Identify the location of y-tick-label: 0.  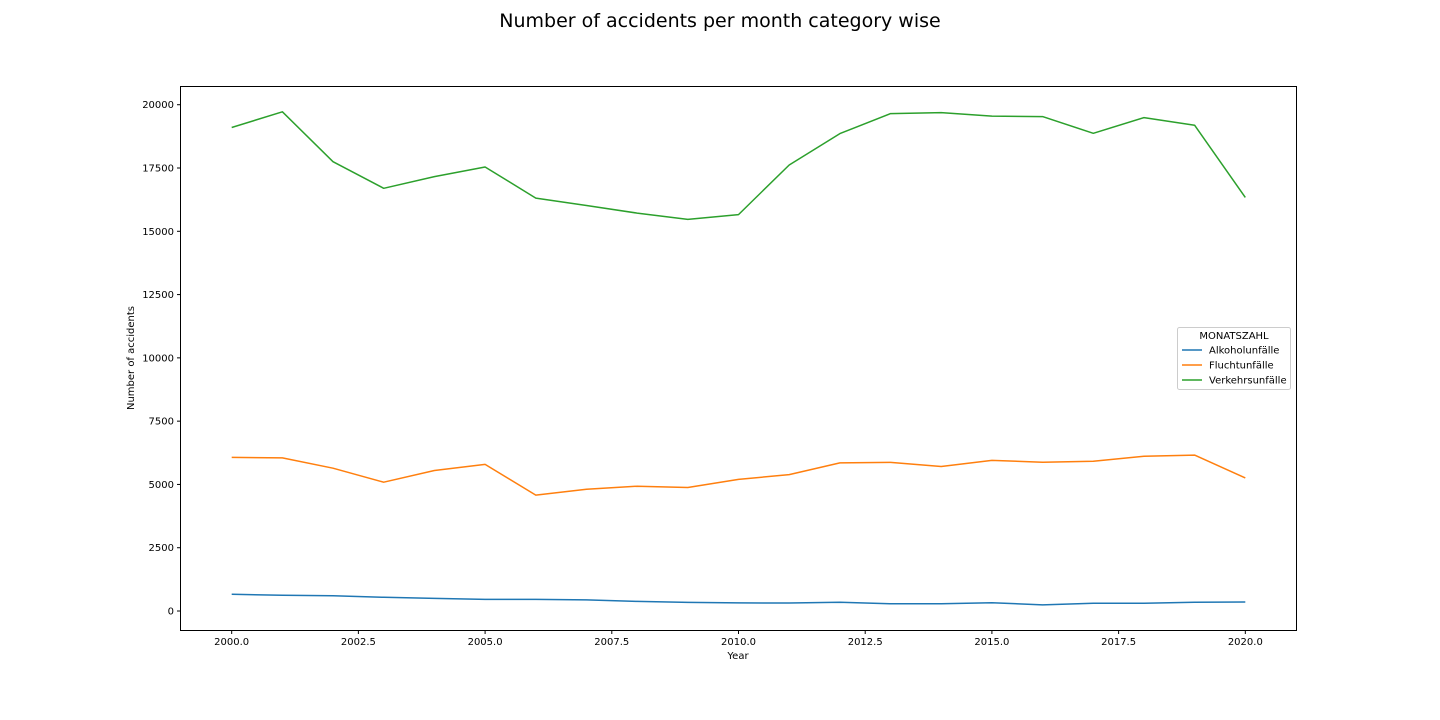
(171, 612).